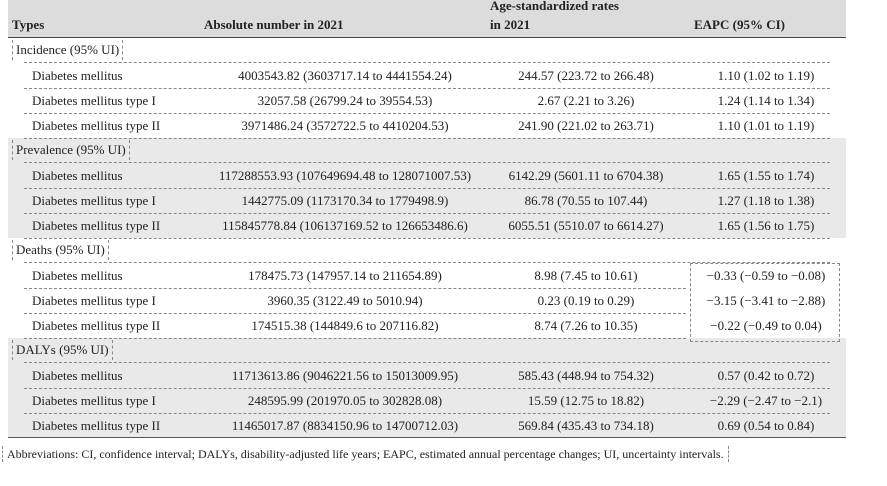 The image size is (887, 486). What do you see at coordinates (586, 375) in the screenshot?
I see `row-asr: 585.43 (448.94 to 754.32)` at bounding box center [586, 375].